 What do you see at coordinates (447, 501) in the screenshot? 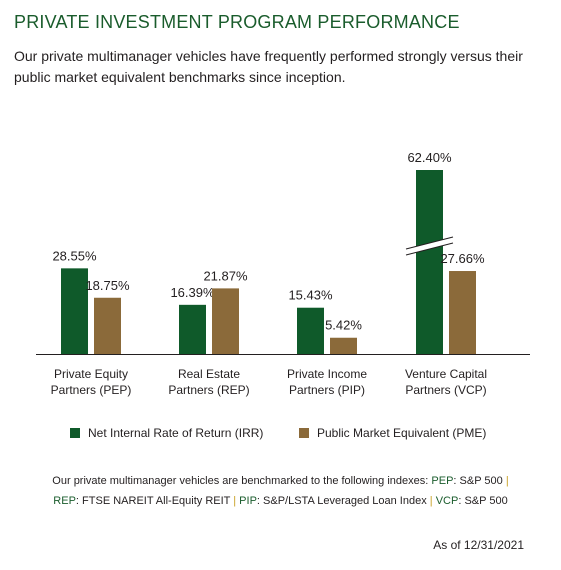
I see `footnote-key-vcp: VCP` at bounding box center [447, 501].